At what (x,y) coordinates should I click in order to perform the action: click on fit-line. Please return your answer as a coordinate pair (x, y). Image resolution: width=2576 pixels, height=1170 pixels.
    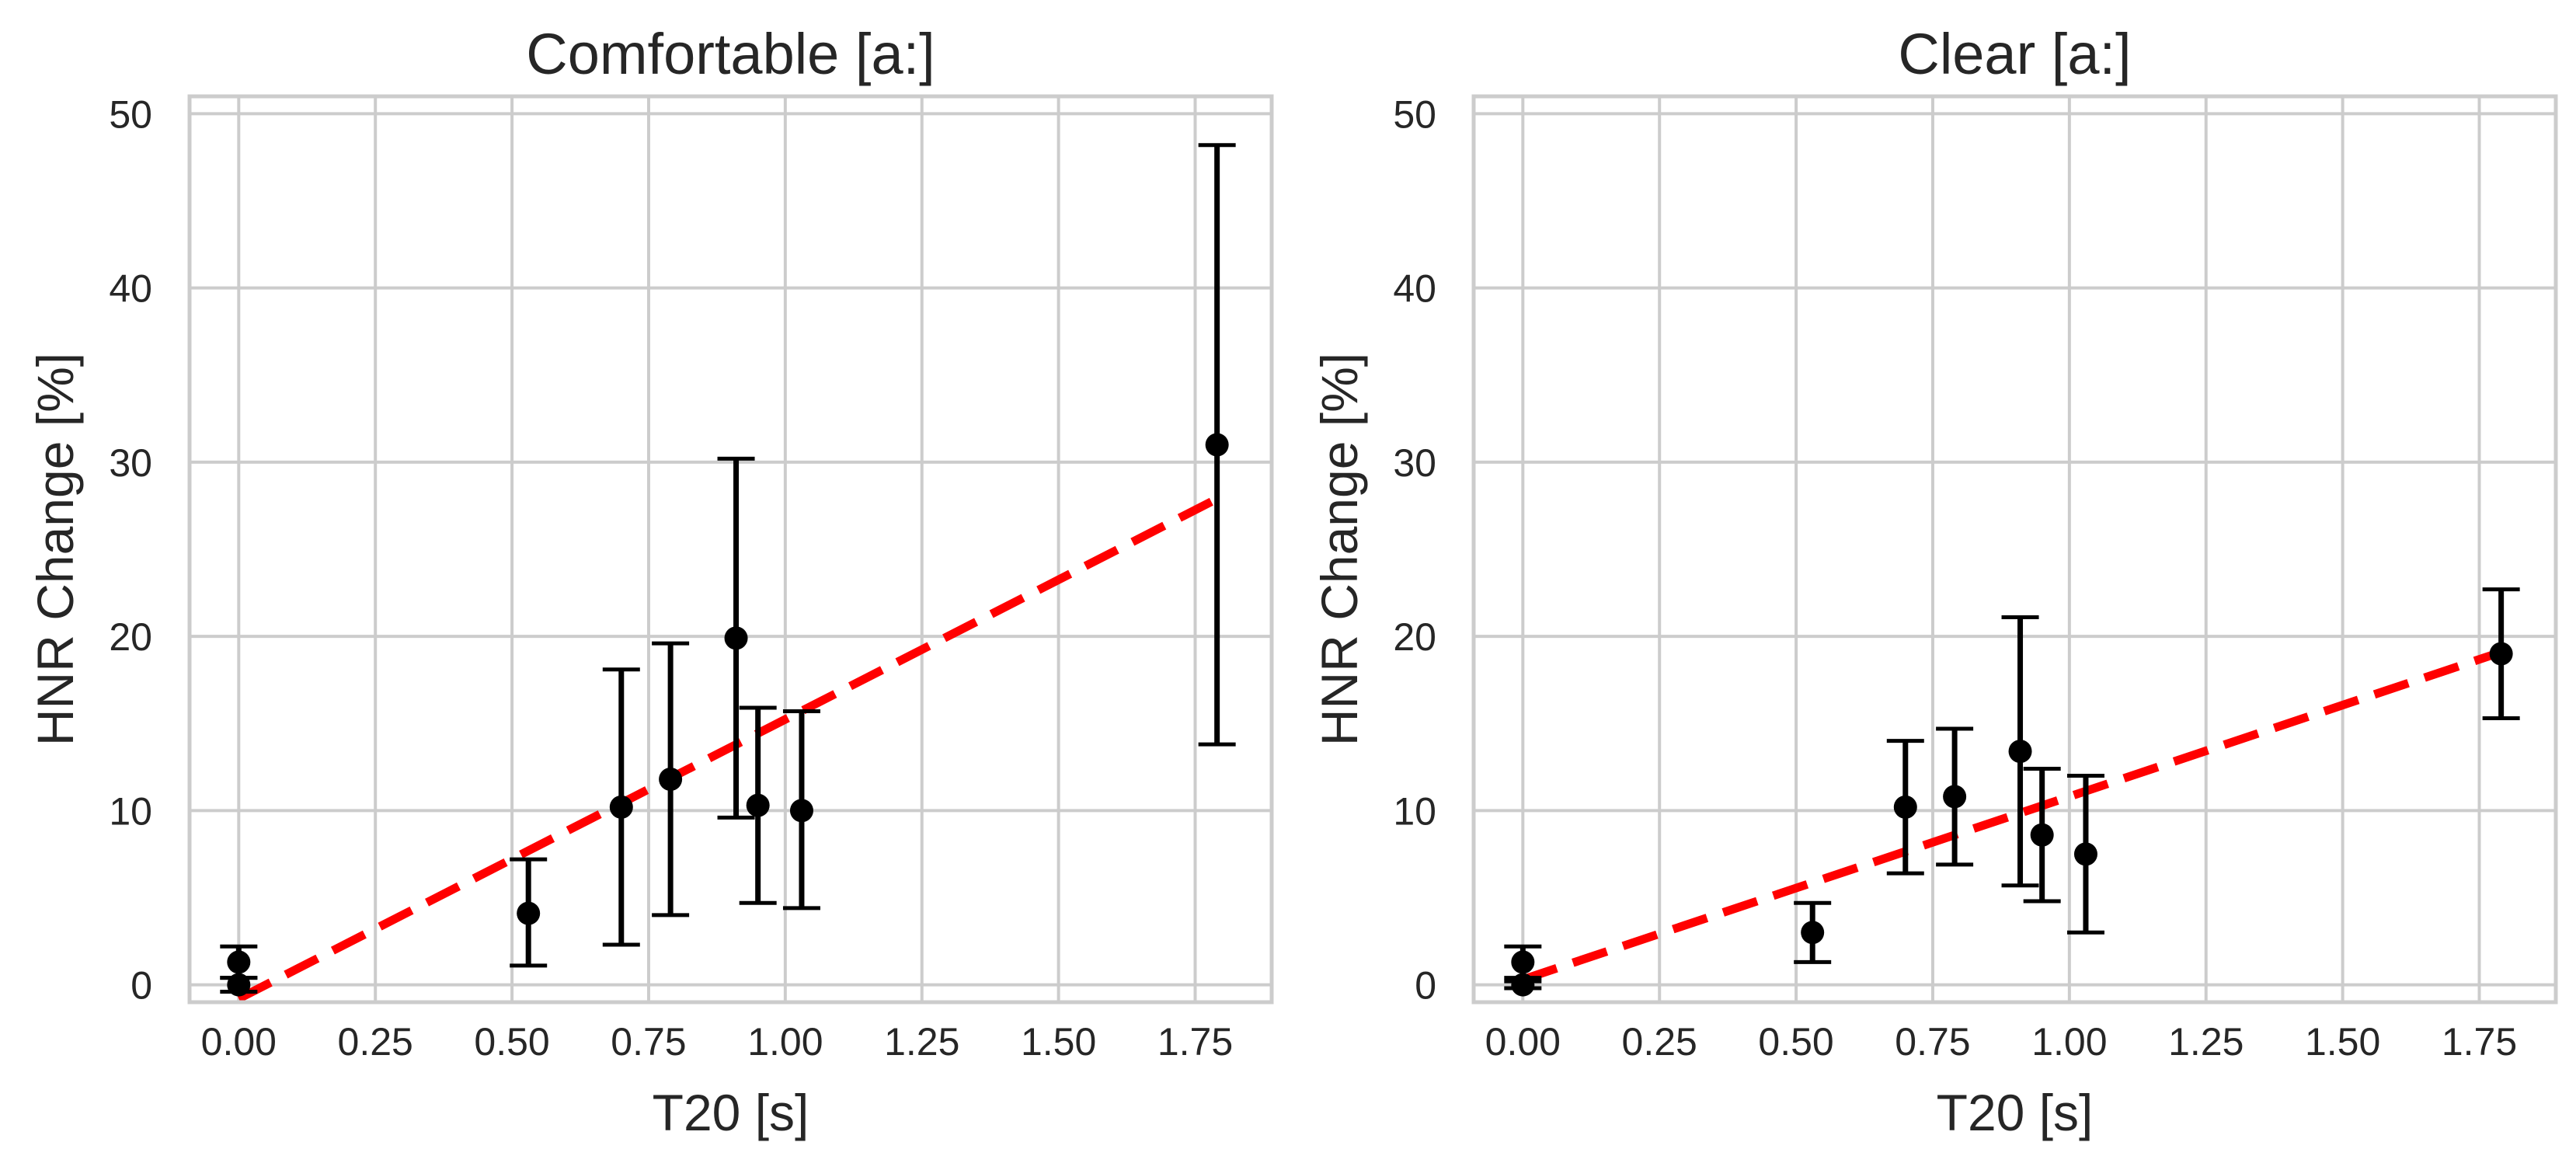
    Looking at the image, I should click on (2012, 816).